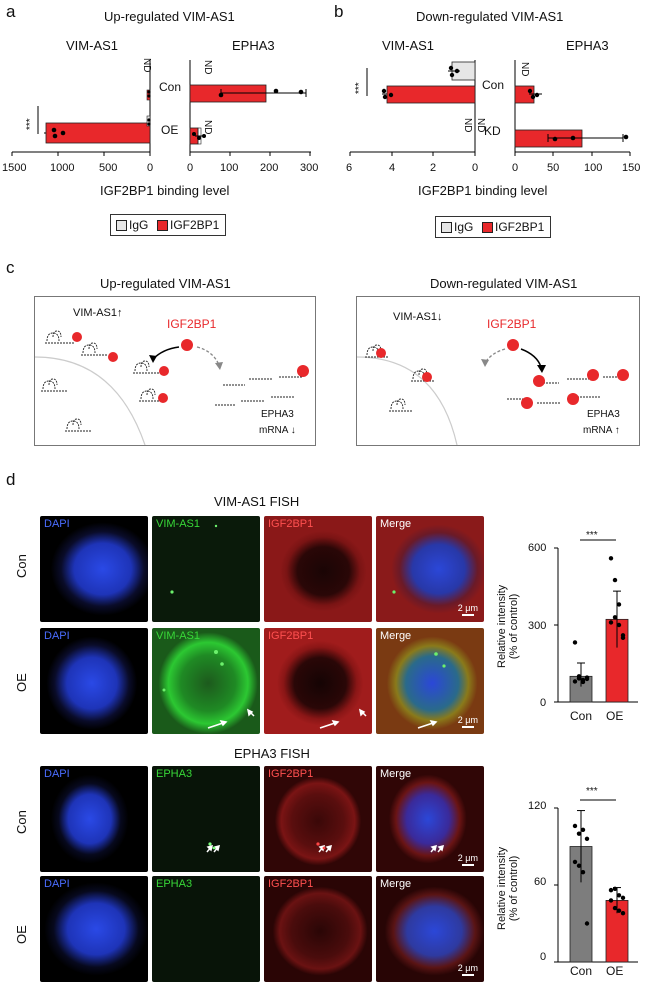 This screenshot has width=650, height=990. What do you see at coordinates (603, 414) in the screenshot?
I see `schematic-down-epha-label: EPHA3` at bounding box center [603, 414].